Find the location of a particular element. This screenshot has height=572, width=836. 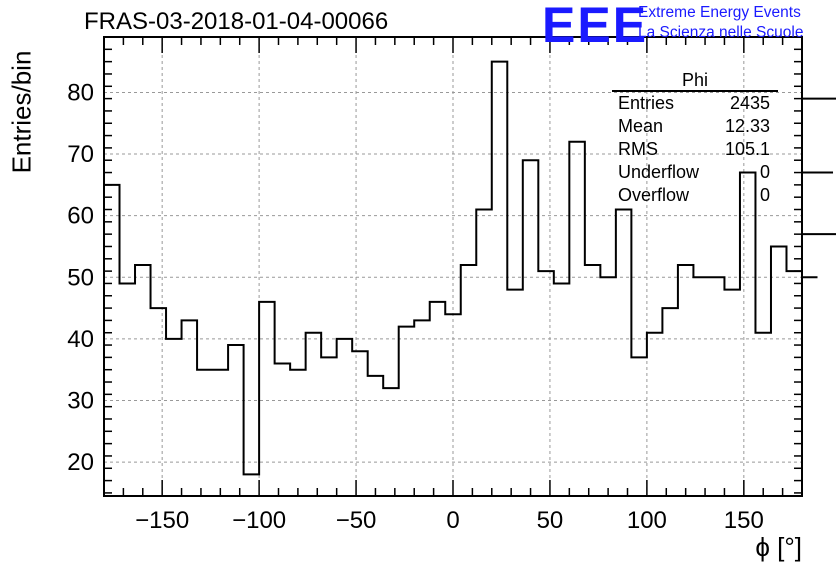

y-axis-label: Entries/bin is located at coordinates (21, 112).